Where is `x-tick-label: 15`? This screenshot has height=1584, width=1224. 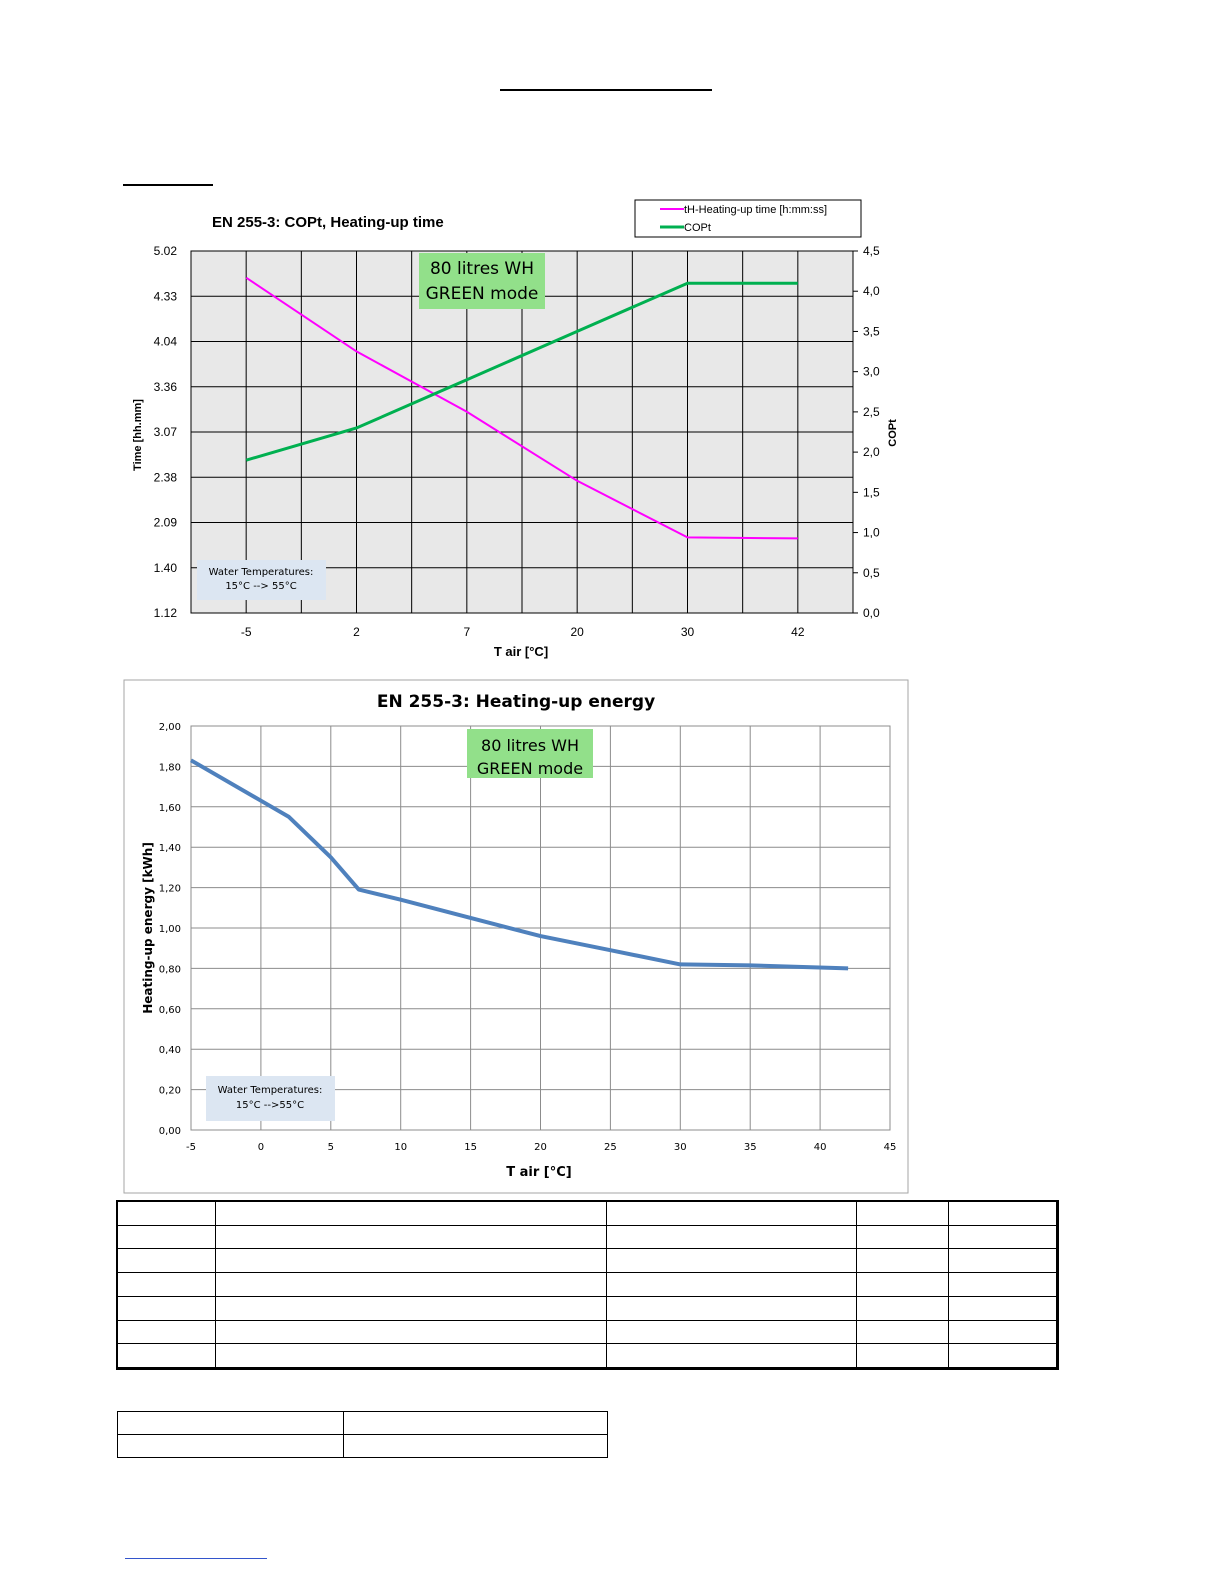
x-tick-label: 15 is located at coordinates (470, 1147).